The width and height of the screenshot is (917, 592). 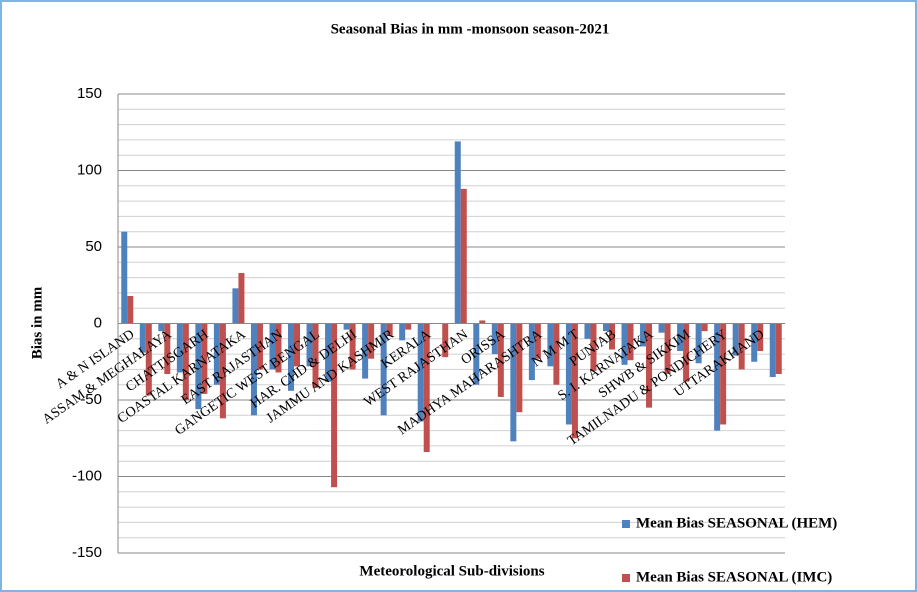 What do you see at coordinates (451, 571) in the screenshot?
I see `x-axis-title: Meteorological Sub-divisions` at bounding box center [451, 571].